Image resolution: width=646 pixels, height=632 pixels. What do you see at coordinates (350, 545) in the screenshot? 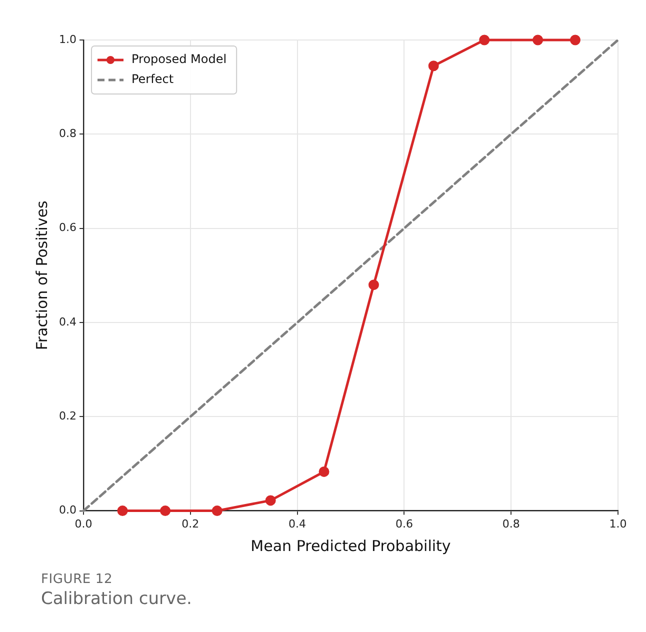
I see `x-axis-title: Mean Predicted Probability` at bounding box center [350, 545].